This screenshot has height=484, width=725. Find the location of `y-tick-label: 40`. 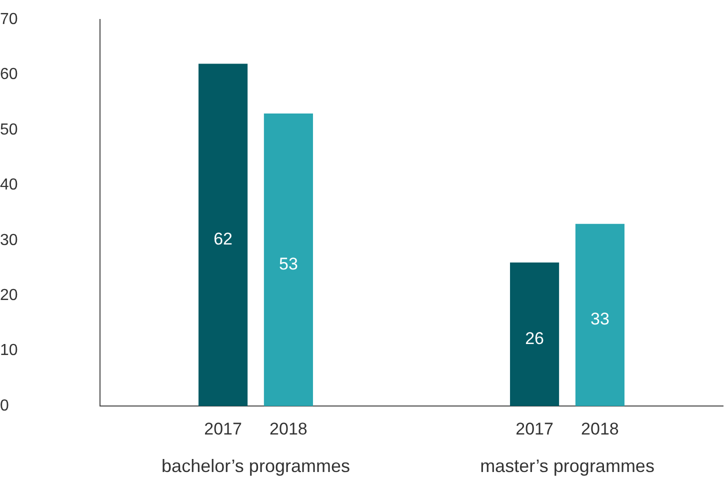

y-tick-label: 40 is located at coordinates (9, 185).